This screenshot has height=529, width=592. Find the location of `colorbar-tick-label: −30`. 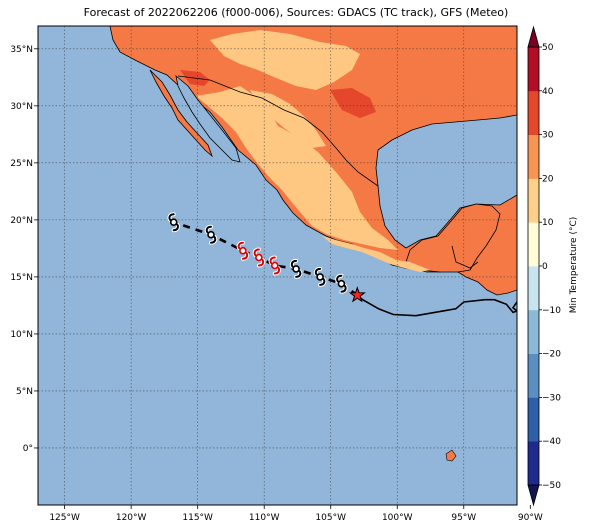

colorbar-tick-label: −30 is located at coordinates (551, 398).